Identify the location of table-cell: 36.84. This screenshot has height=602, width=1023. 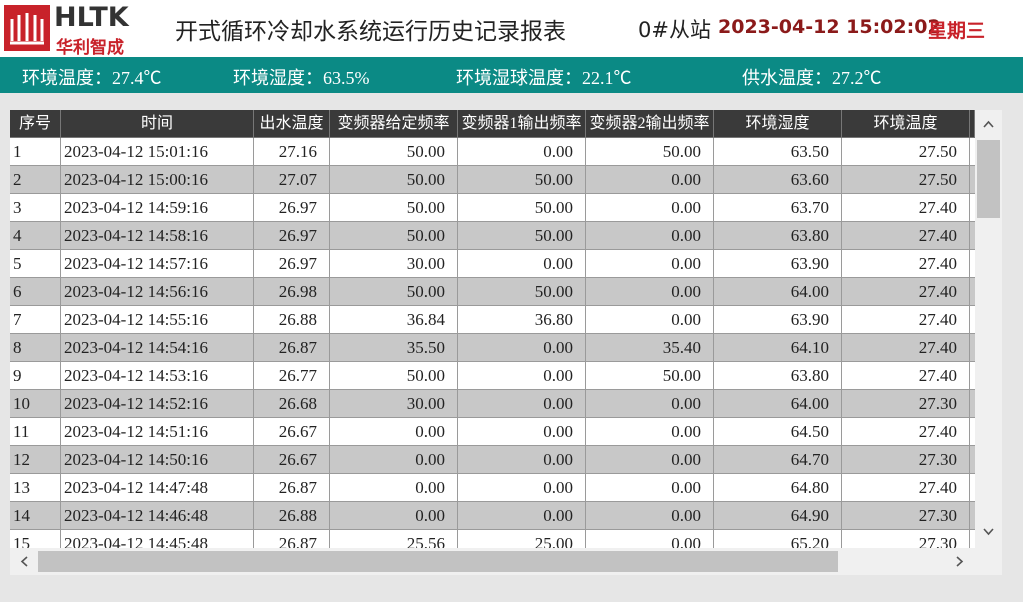
(394, 320).